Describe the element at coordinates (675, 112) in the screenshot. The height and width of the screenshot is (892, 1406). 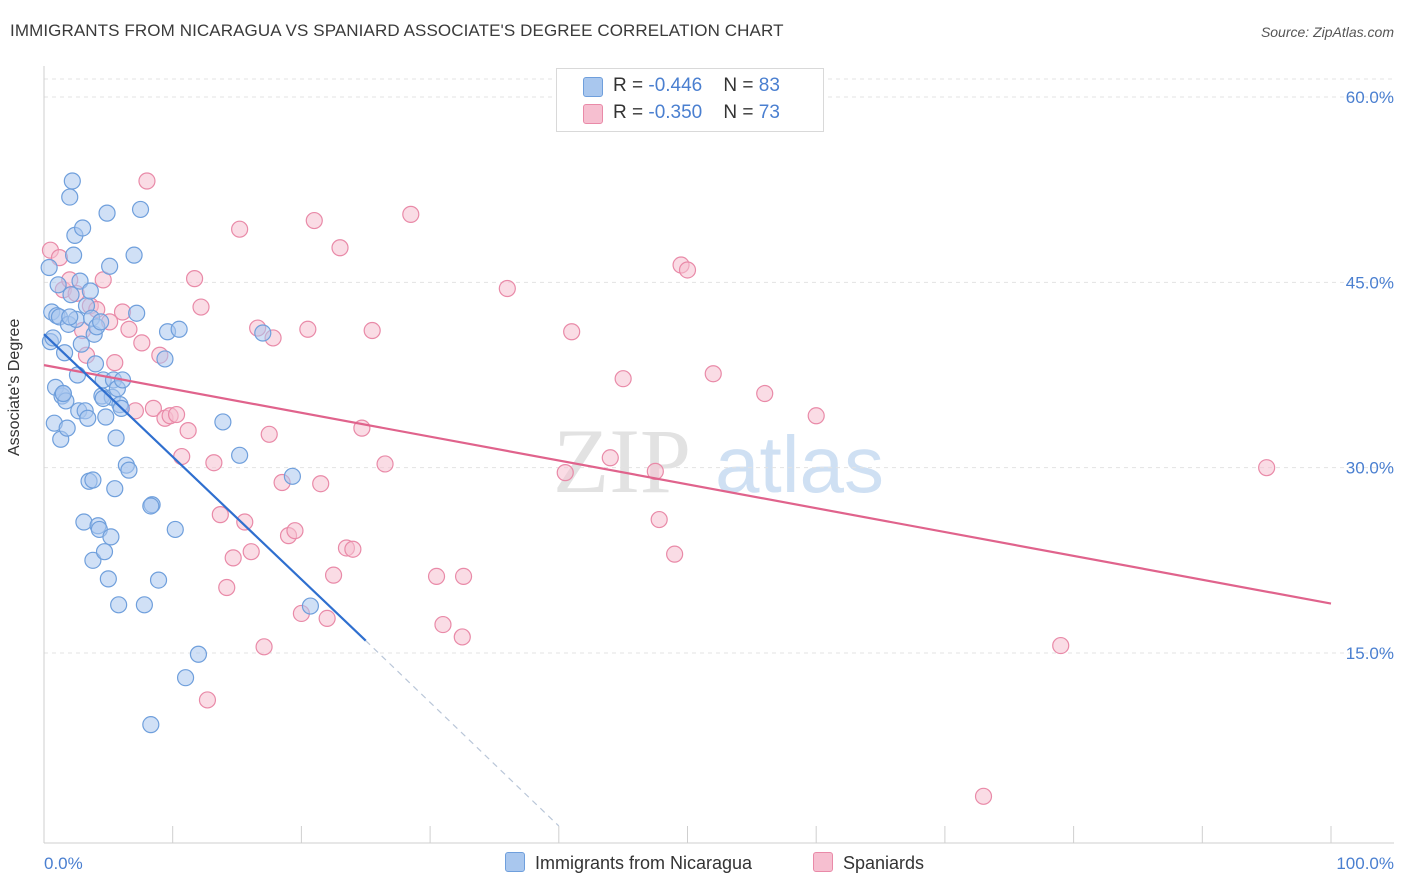
I see `legend-r-value: -0.350` at that location.